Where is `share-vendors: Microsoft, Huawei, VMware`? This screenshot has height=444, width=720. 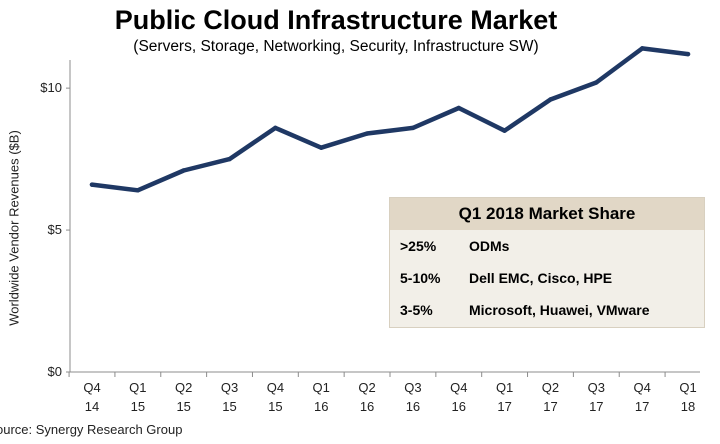 share-vendors: Microsoft, Huawei, VMware is located at coordinates (559, 310).